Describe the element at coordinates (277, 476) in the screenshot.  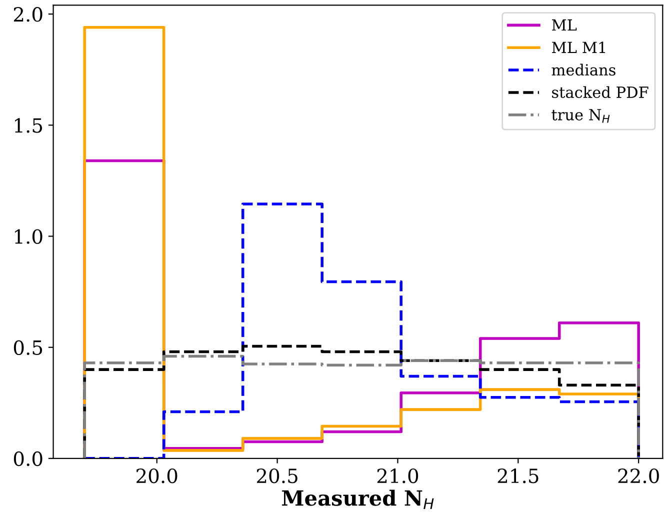
I see `x-tick-label: 20.5` at that location.